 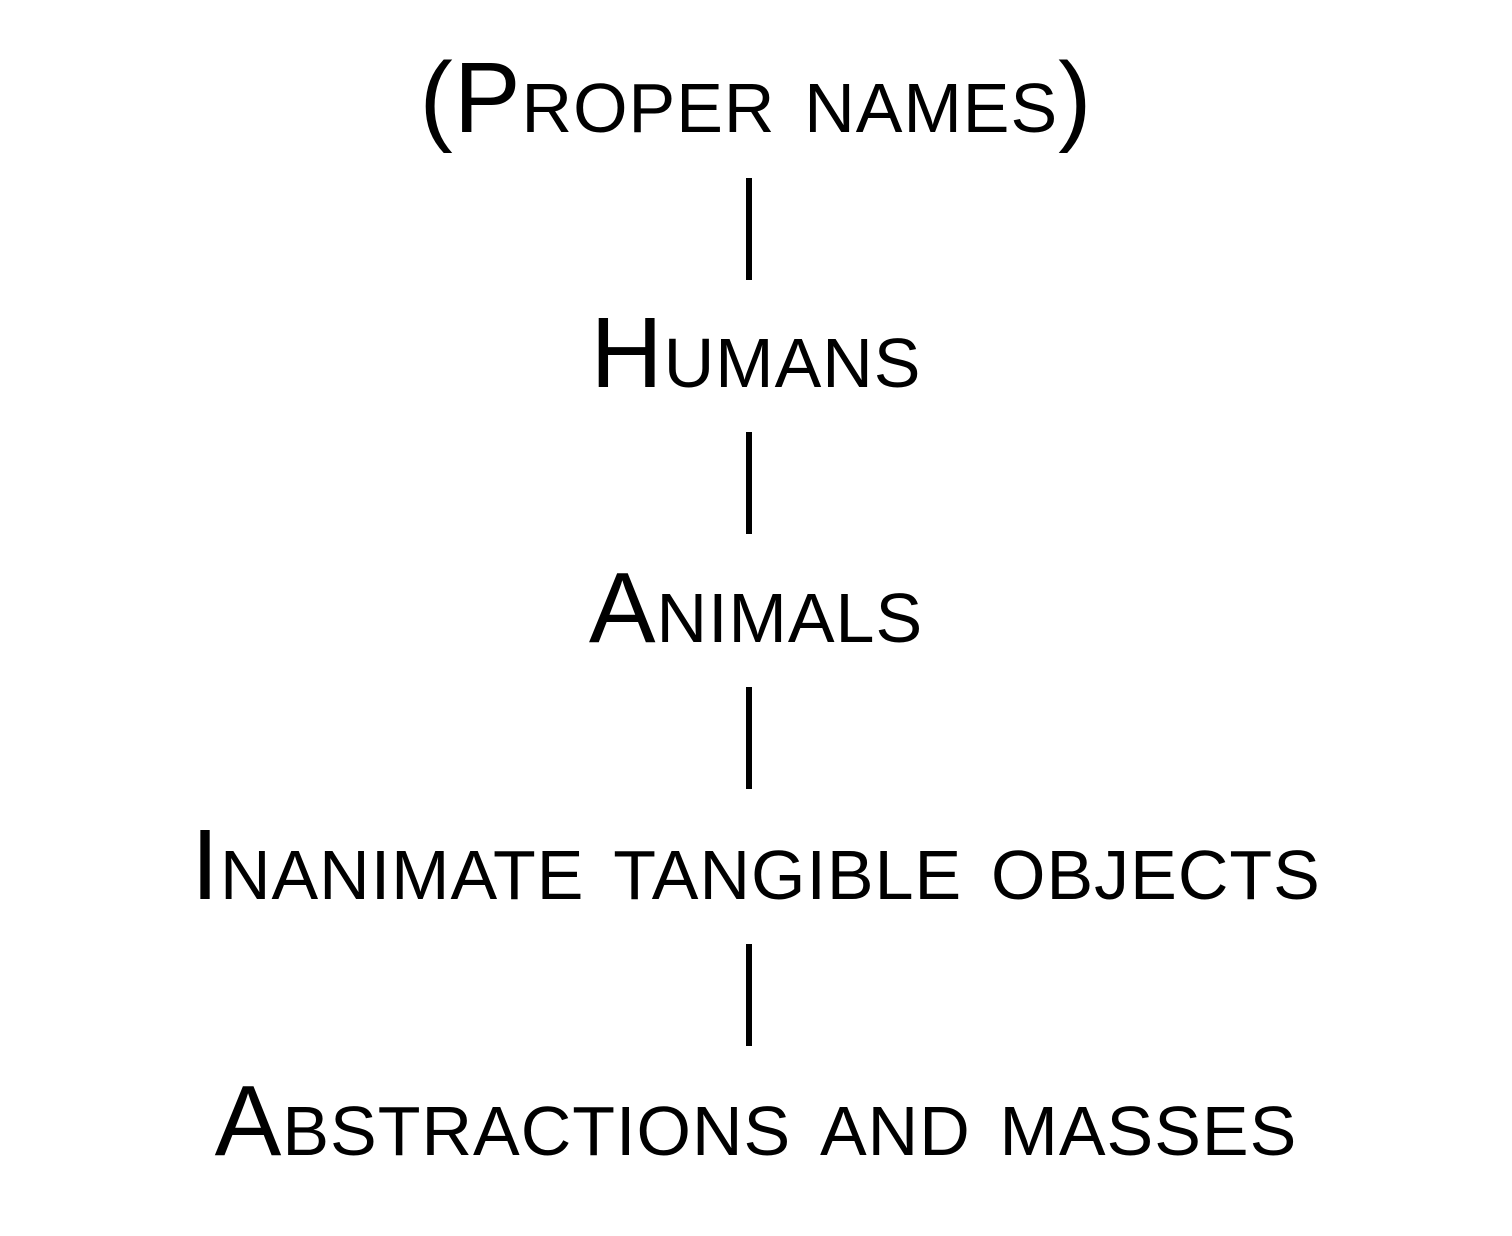 I want to click on hierarchy-level-abstractions: Abstractions and masses, so click(x=756, y=1121).